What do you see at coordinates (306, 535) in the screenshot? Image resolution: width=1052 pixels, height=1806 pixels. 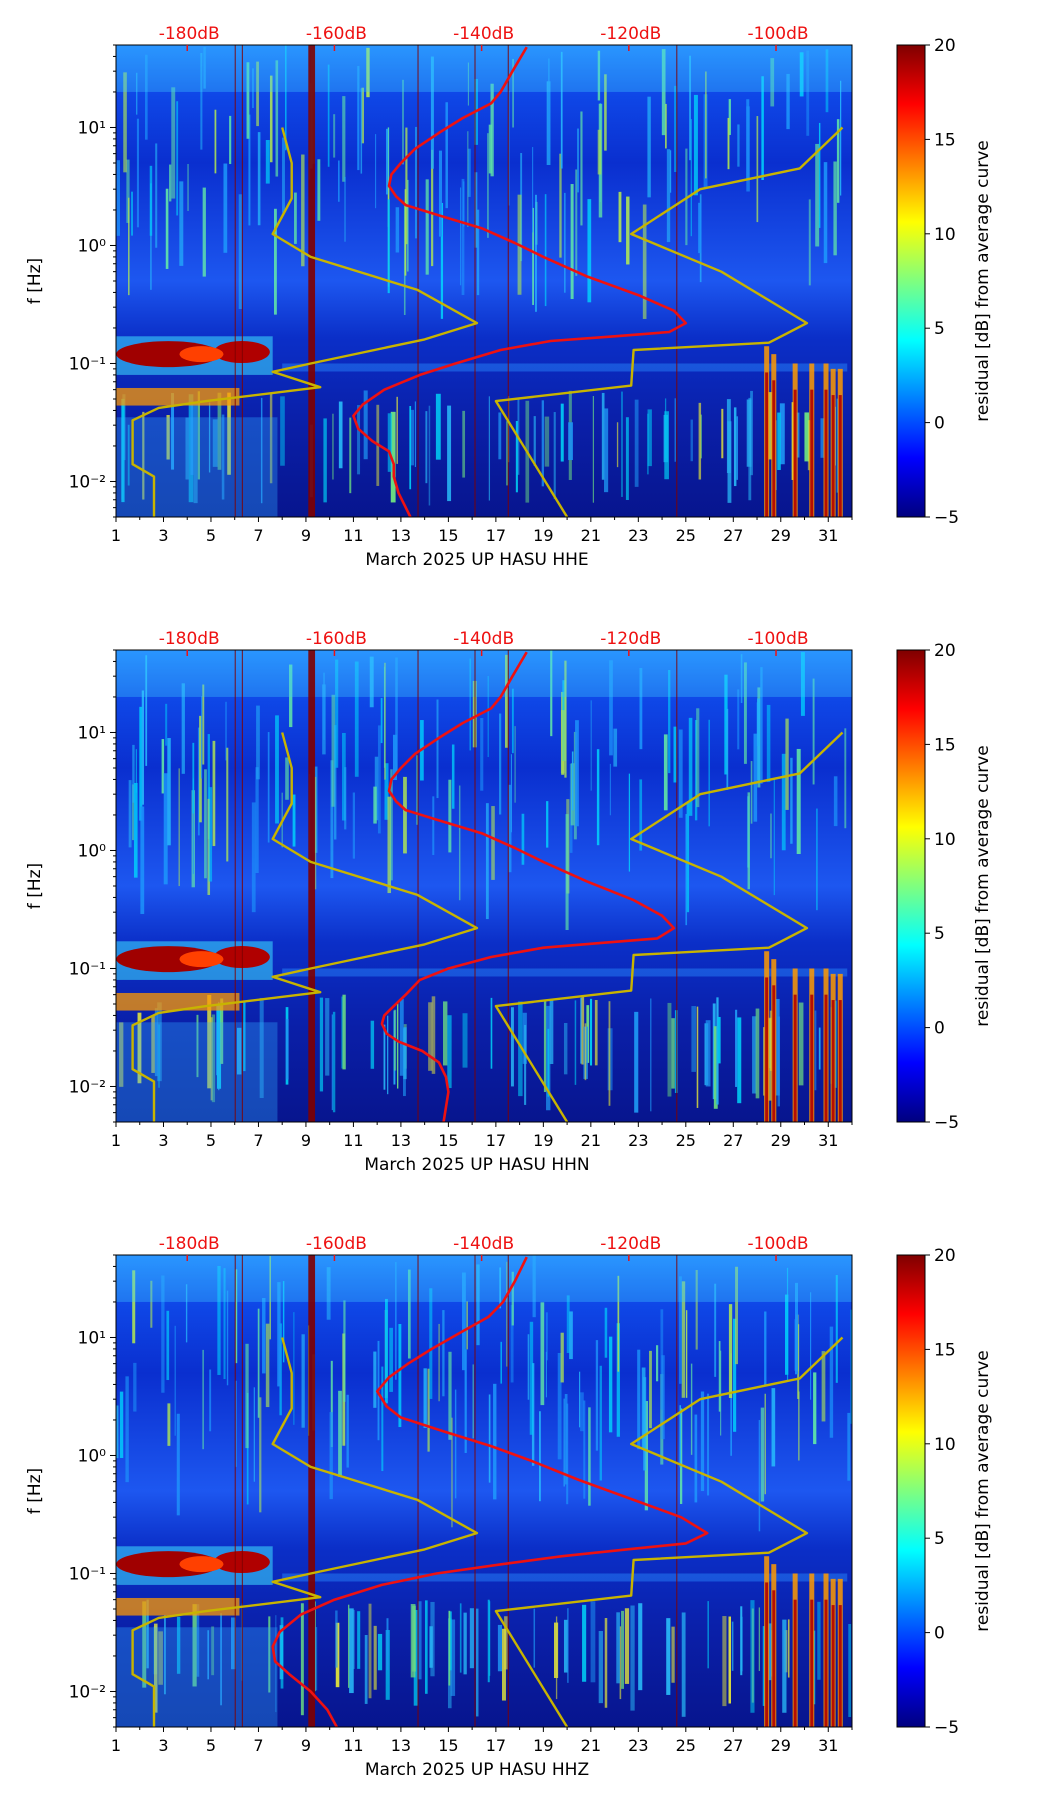 I see `x-tick-label: 9` at bounding box center [306, 535].